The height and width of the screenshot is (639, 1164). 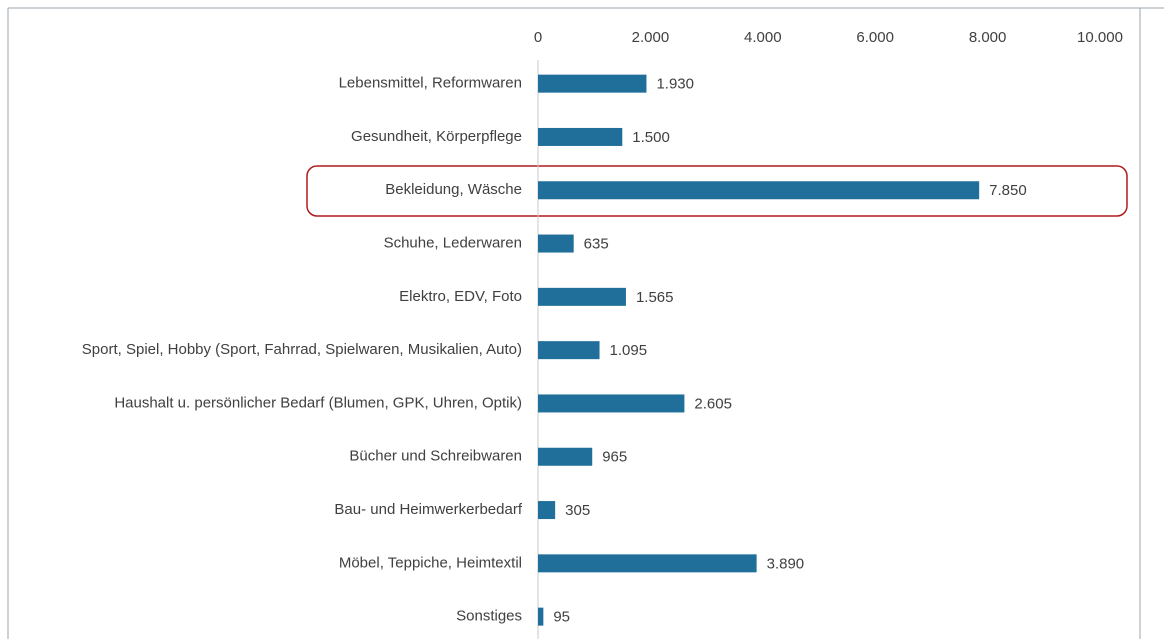 What do you see at coordinates (875, 37) in the screenshot?
I see `x-tick-label: 6.000` at bounding box center [875, 37].